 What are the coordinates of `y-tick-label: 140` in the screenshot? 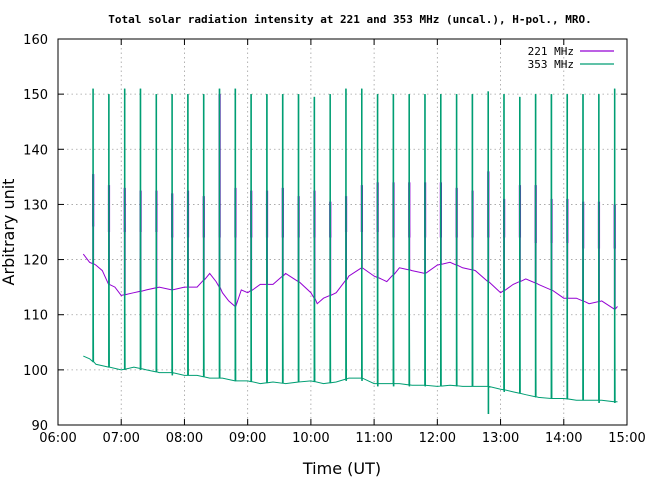 It's located at (35, 150).